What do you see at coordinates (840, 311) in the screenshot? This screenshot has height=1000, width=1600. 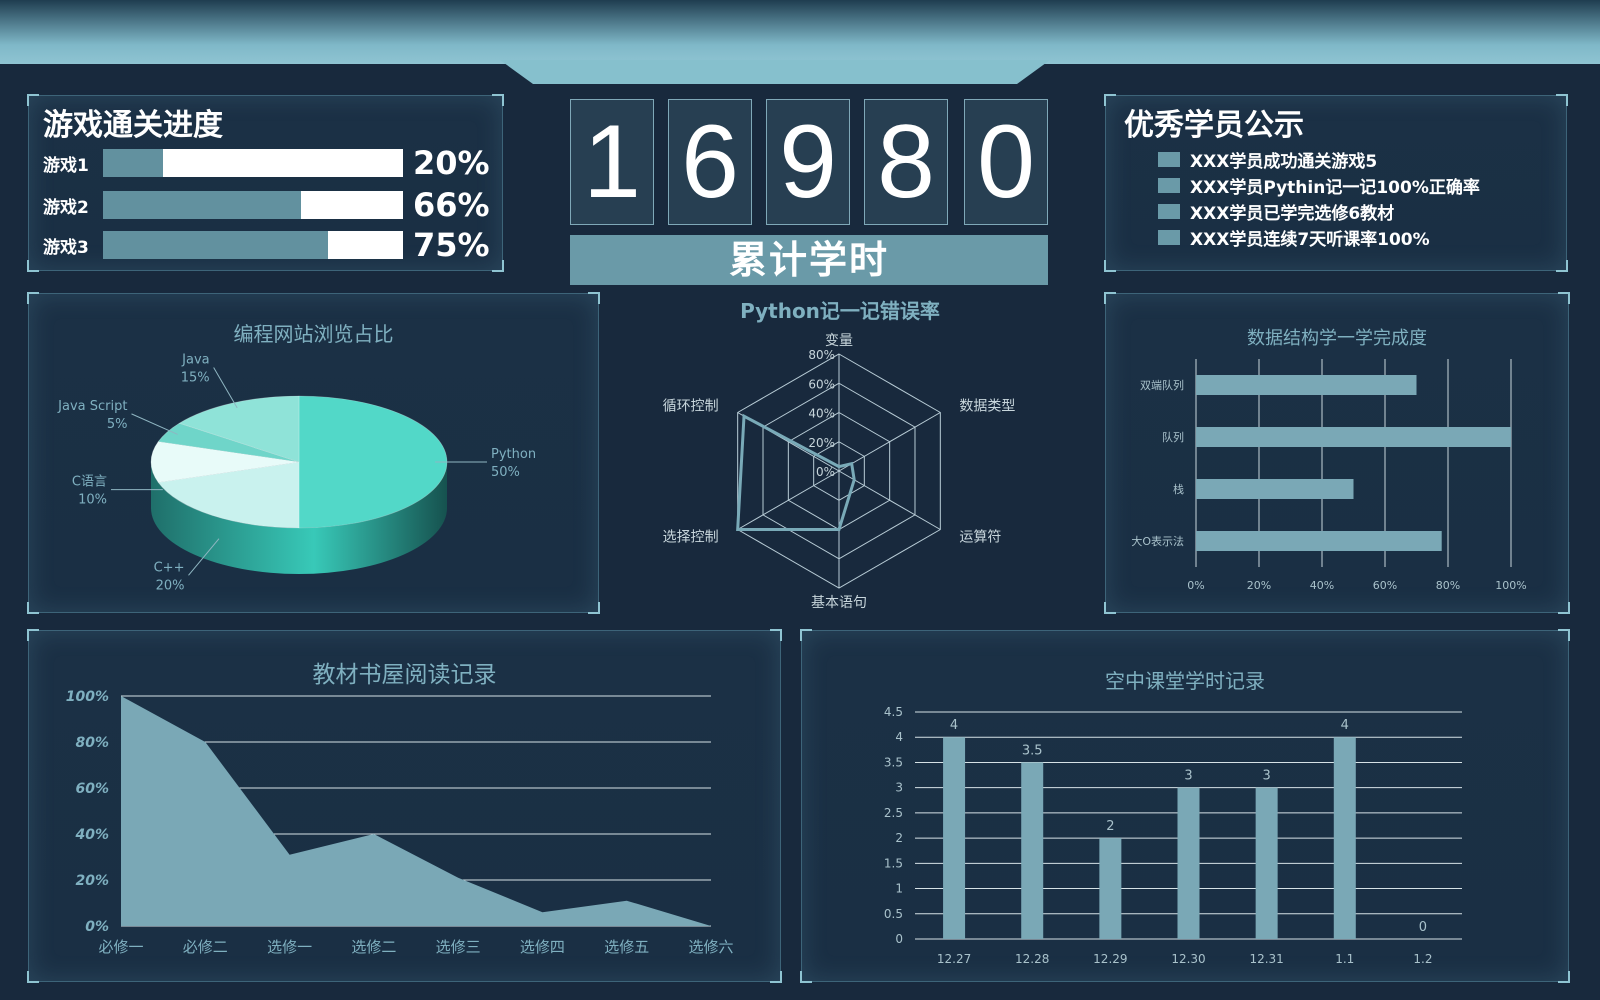 I see `radar-chart-title: Python记一记错误率` at bounding box center [840, 311].